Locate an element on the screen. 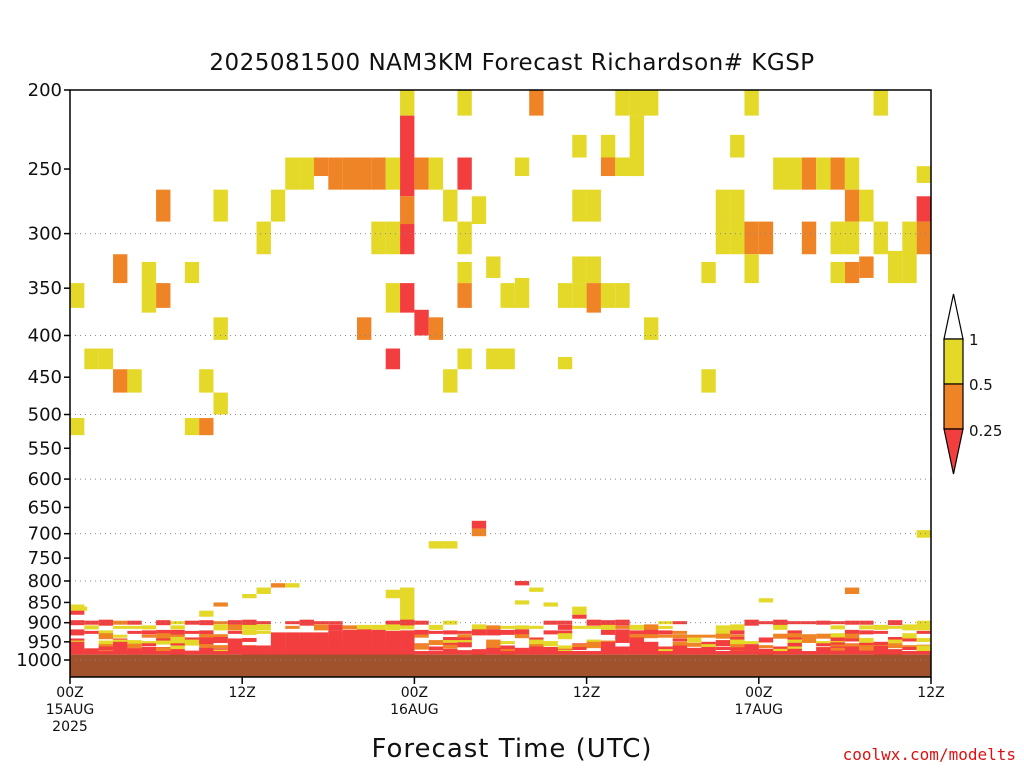 The height and width of the screenshot is (768, 1024). legend-label: 0.25 is located at coordinates (985, 431).